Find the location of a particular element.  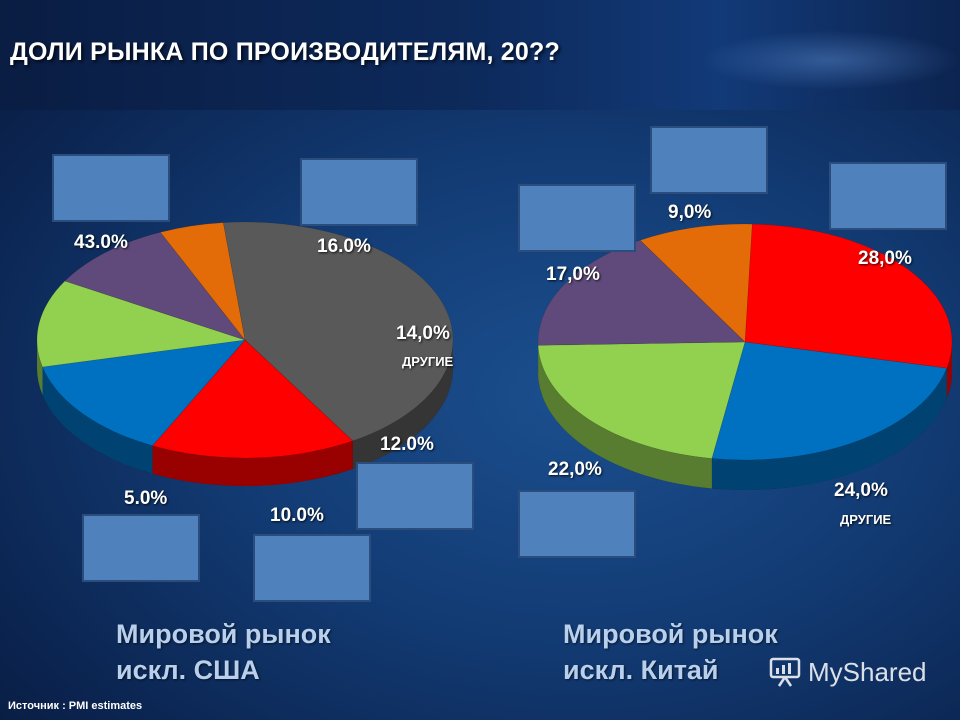

presentation-icon is located at coordinates (785, 672).